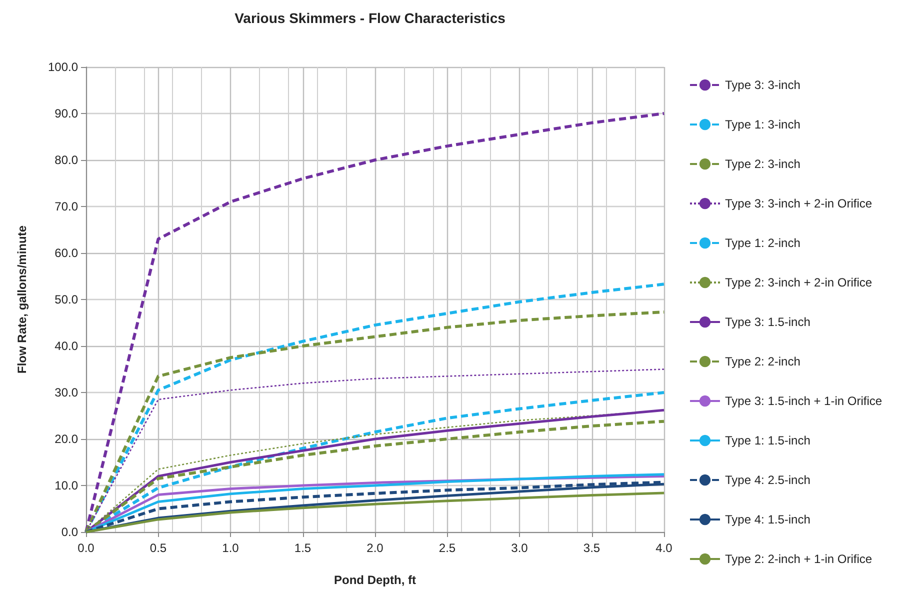  What do you see at coordinates (767, 519) in the screenshot?
I see `legend-label: Type 4: 1.5-inch` at bounding box center [767, 519].